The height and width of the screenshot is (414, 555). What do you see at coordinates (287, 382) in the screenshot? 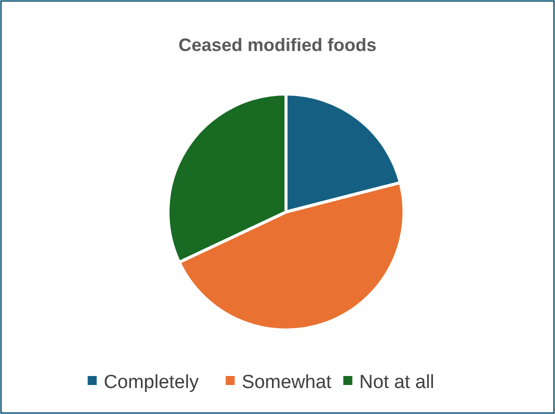
I see `legend-label: Somewhat` at bounding box center [287, 382].